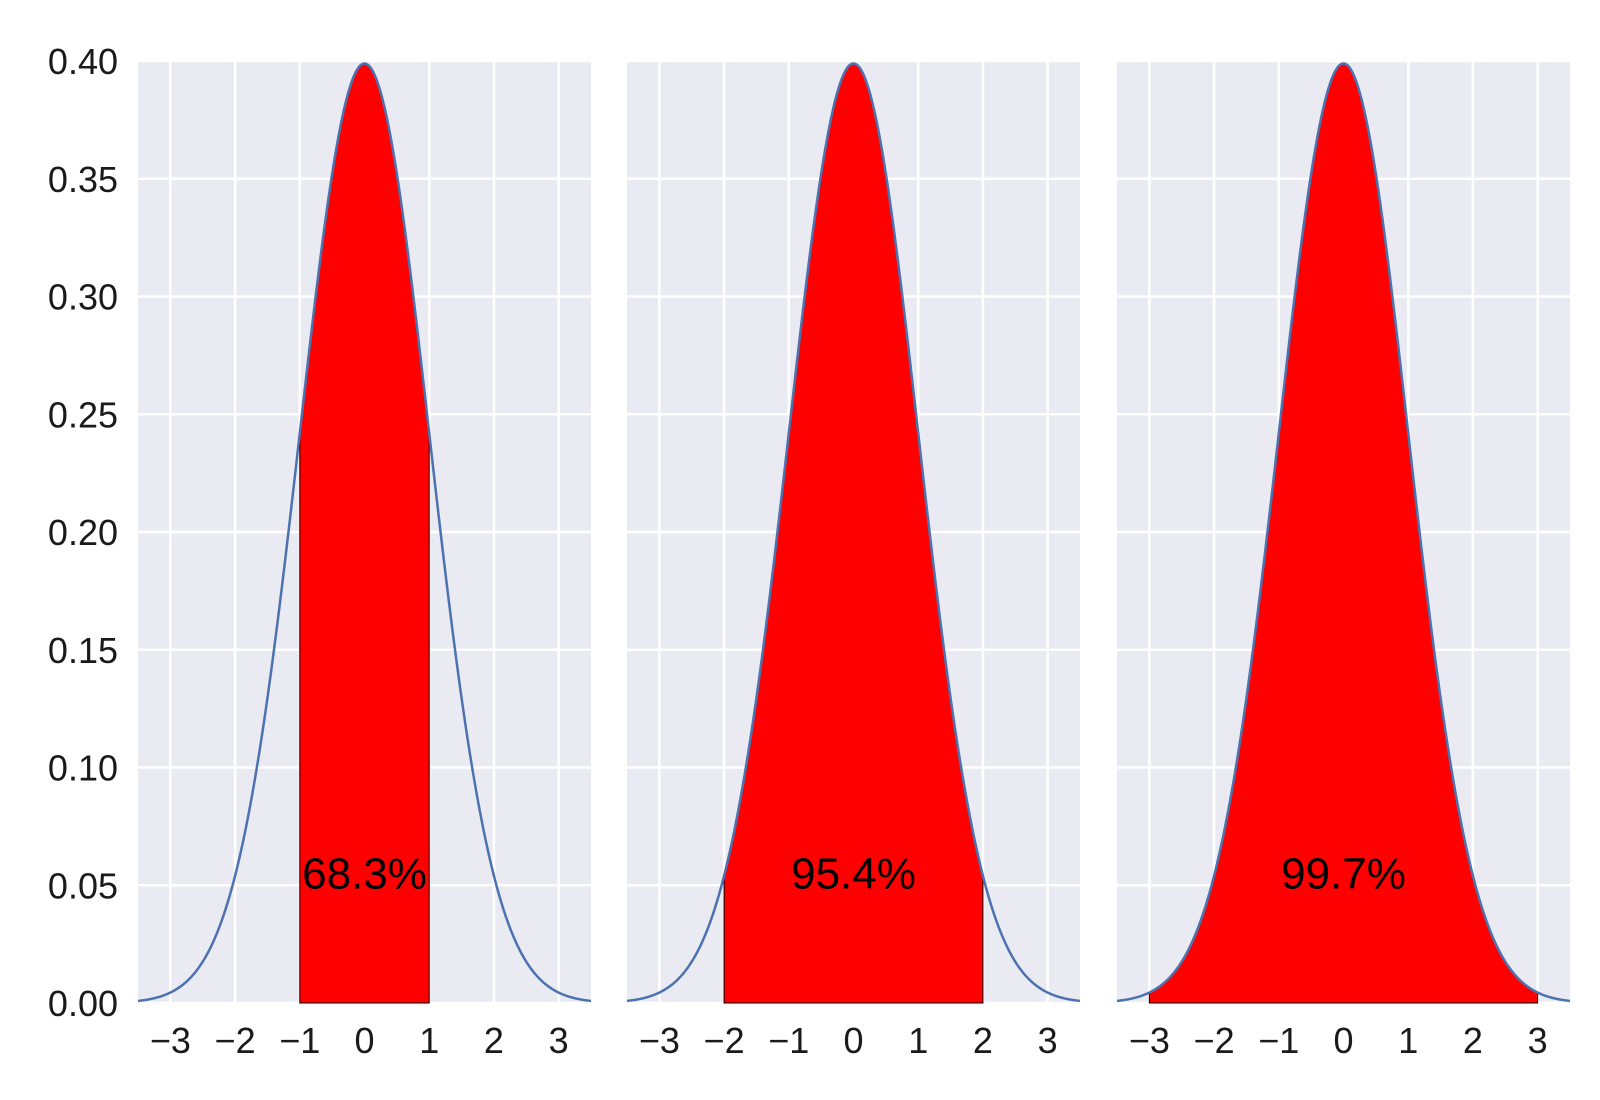 The height and width of the screenshot is (1100, 1600). What do you see at coordinates (83, 179) in the screenshot?
I see `y-tick-label: 0.35` at bounding box center [83, 179].